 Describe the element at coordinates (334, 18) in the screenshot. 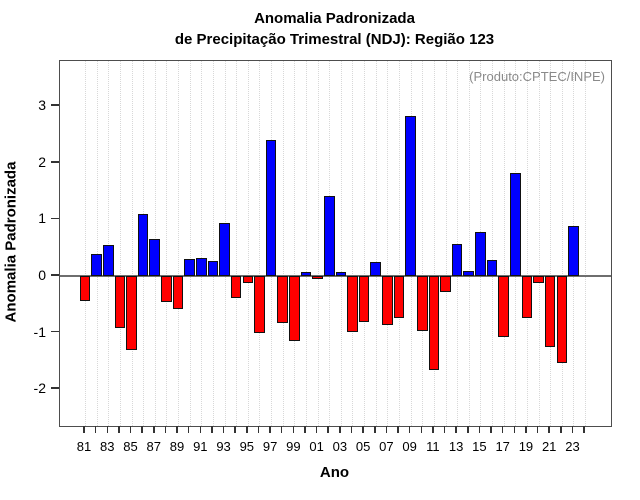

I see `chart-title-line1: Anomalia Padronizada` at that location.